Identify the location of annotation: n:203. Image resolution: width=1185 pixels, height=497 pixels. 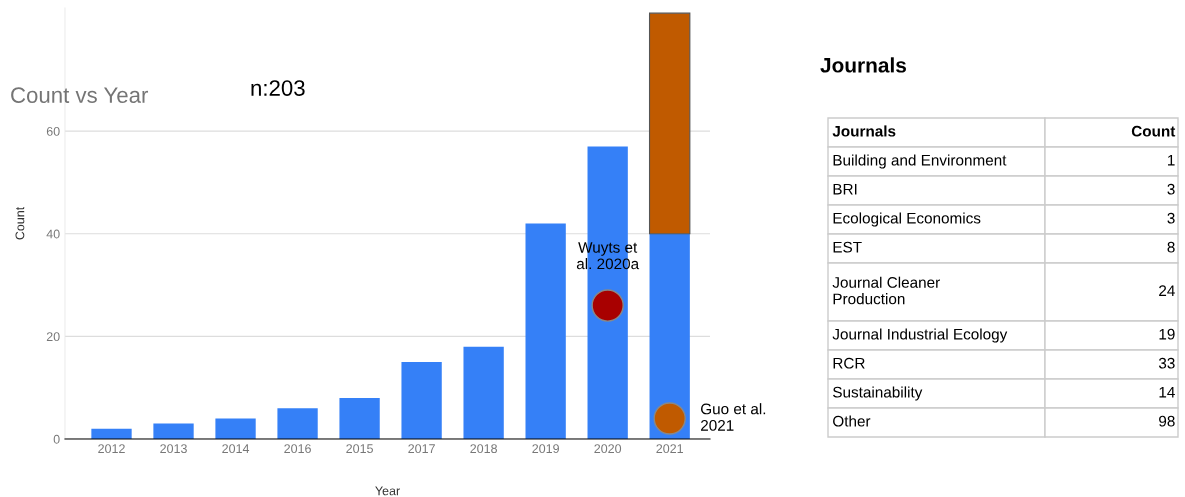
(278, 88).